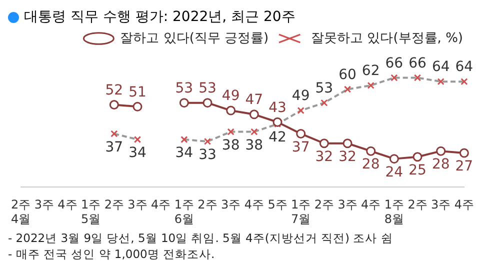 The image size is (485, 274). I want to click on x-tick-label: 1주 7월, so click(301, 212).